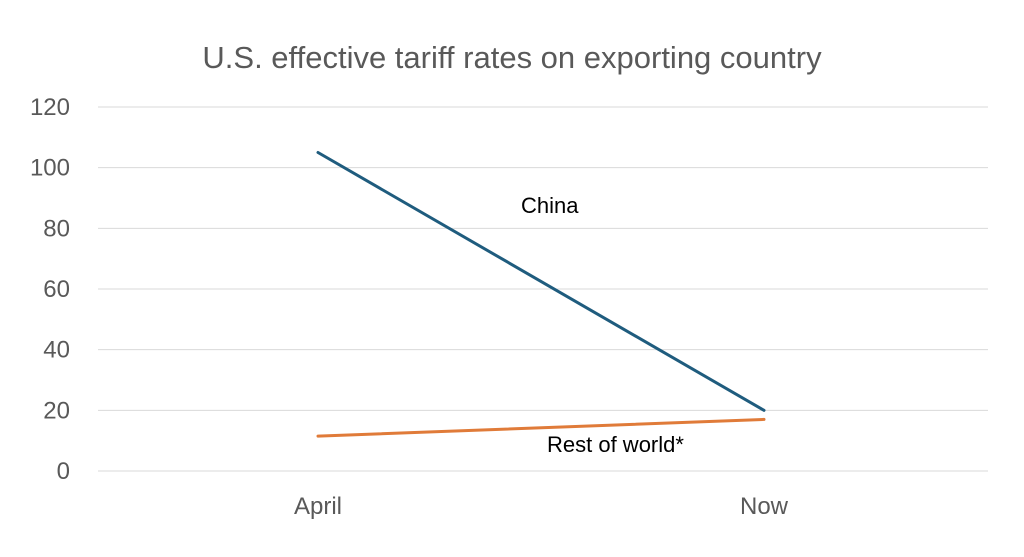  What do you see at coordinates (318, 506) in the screenshot?
I see `x-tick-label: April` at bounding box center [318, 506].